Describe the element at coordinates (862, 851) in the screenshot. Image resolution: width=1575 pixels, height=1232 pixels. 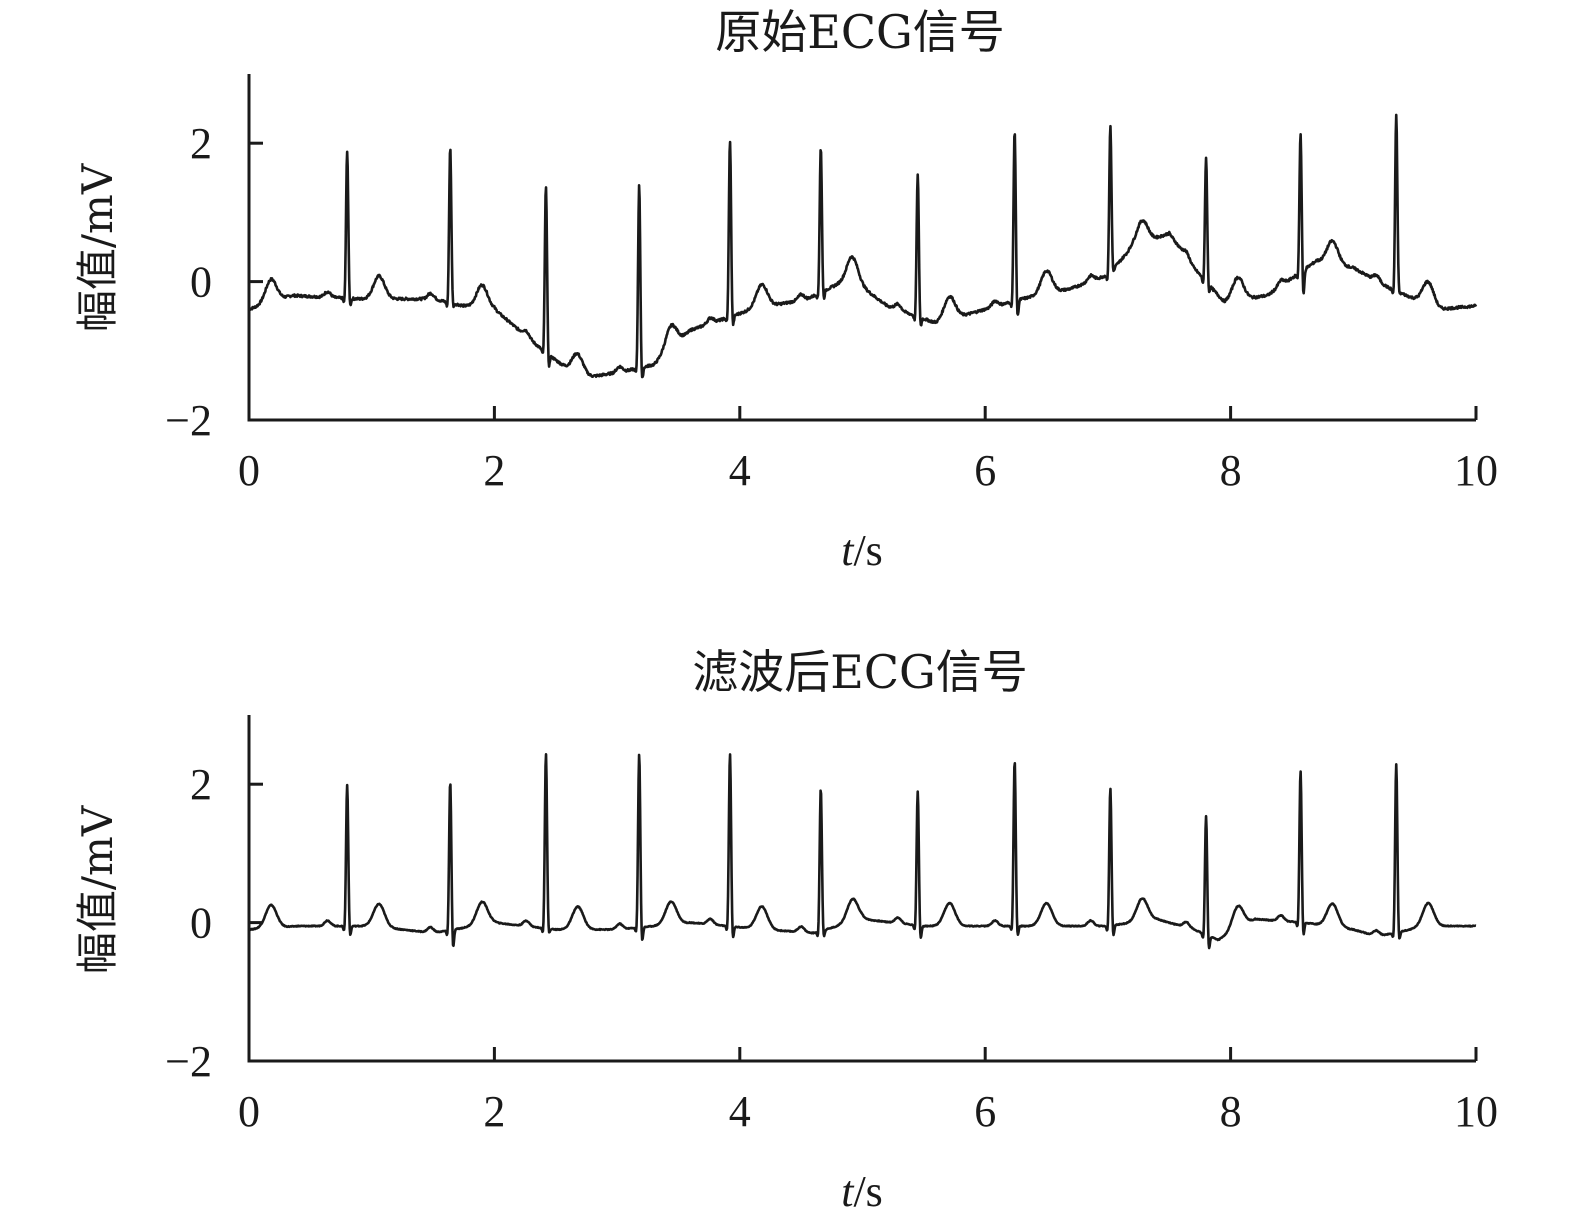
I see `ecg-trace` at that location.